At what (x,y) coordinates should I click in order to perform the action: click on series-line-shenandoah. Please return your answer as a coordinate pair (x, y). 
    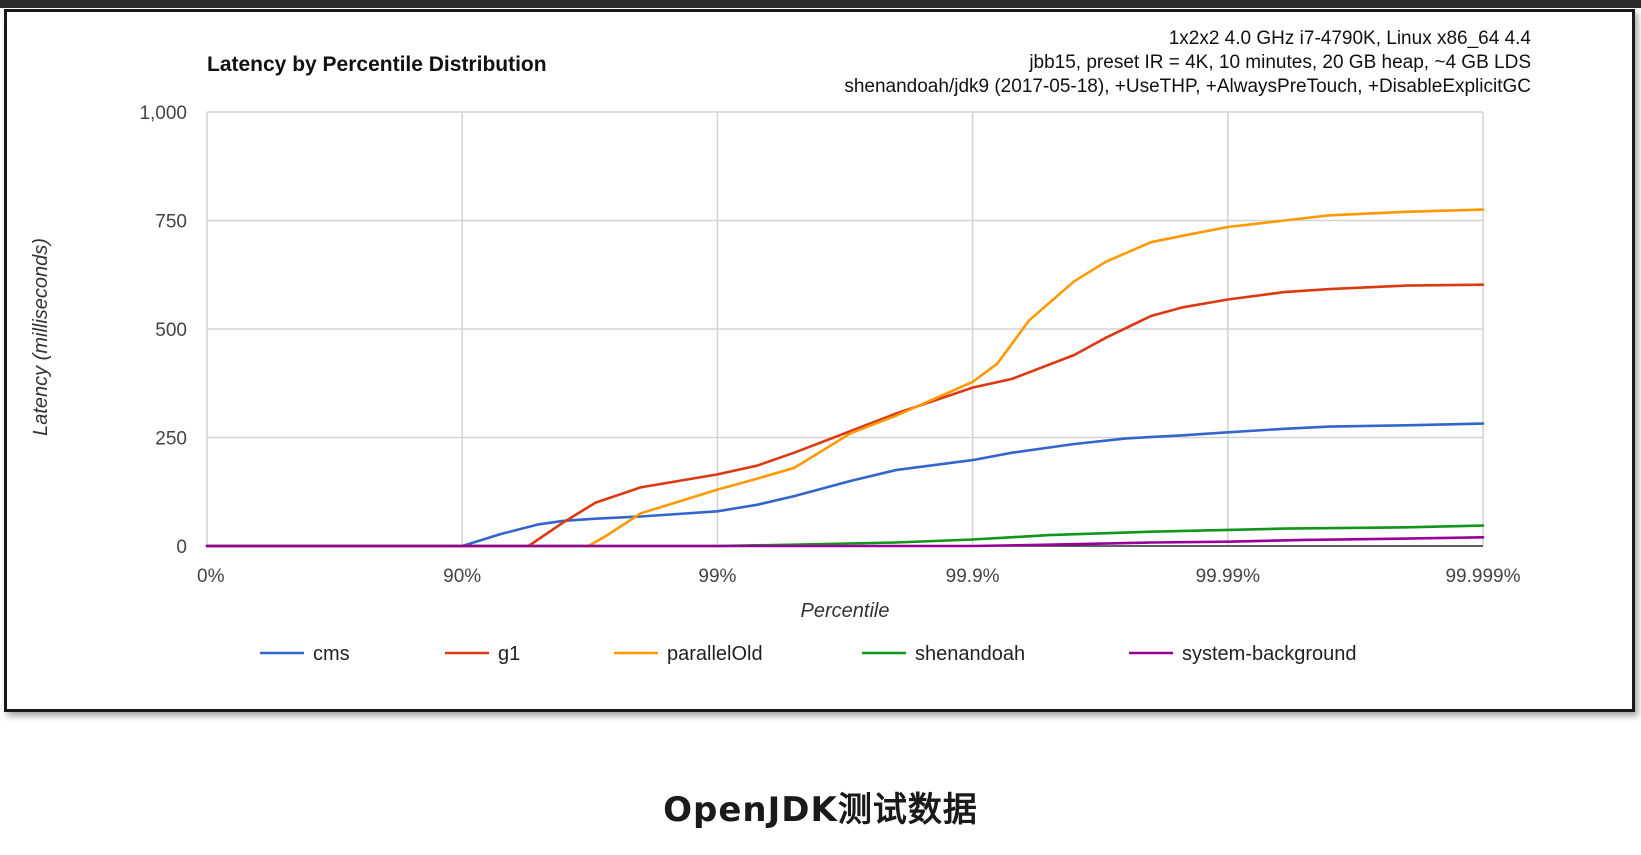
    Looking at the image, I should click on (845, 536).